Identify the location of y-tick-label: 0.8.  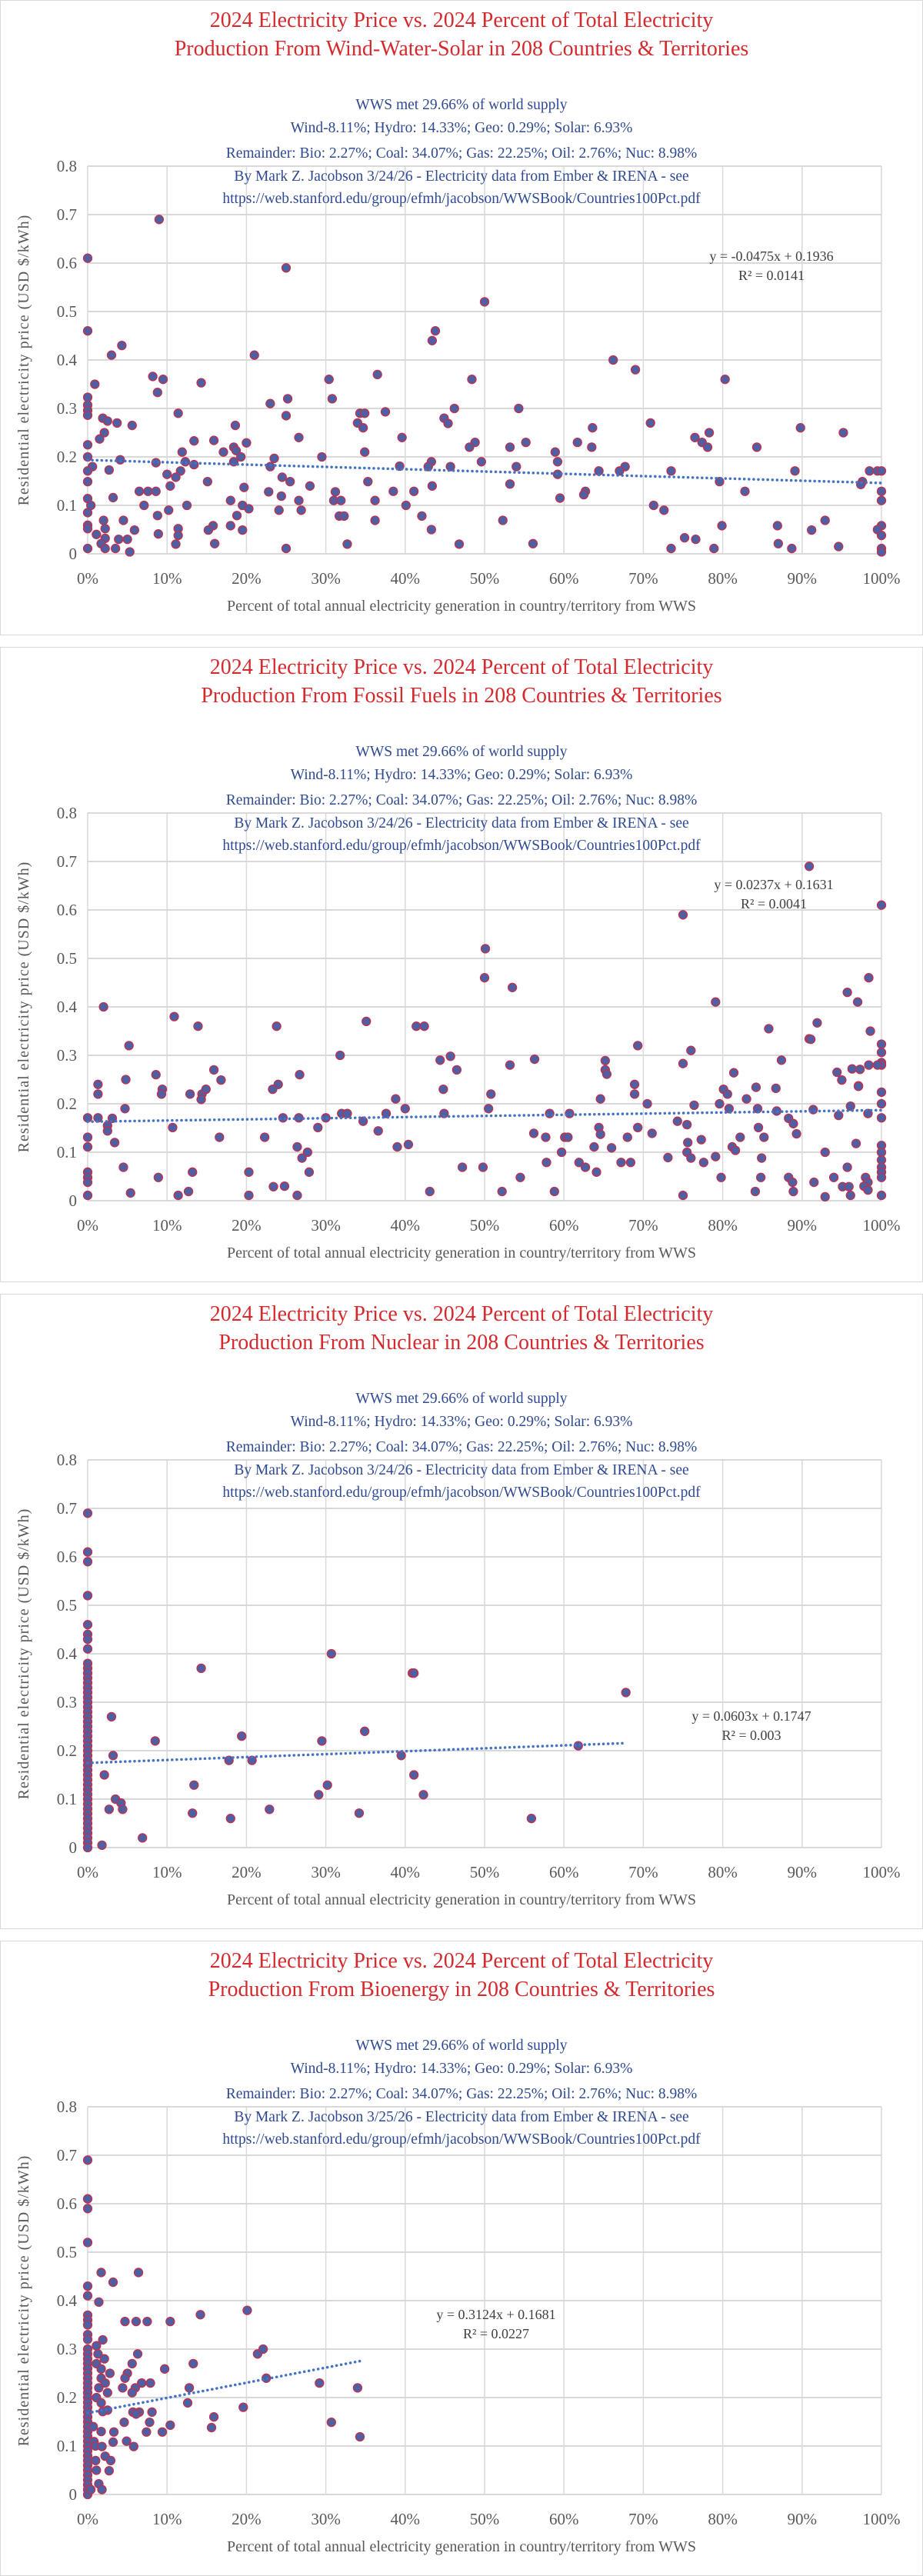
(67, 166).